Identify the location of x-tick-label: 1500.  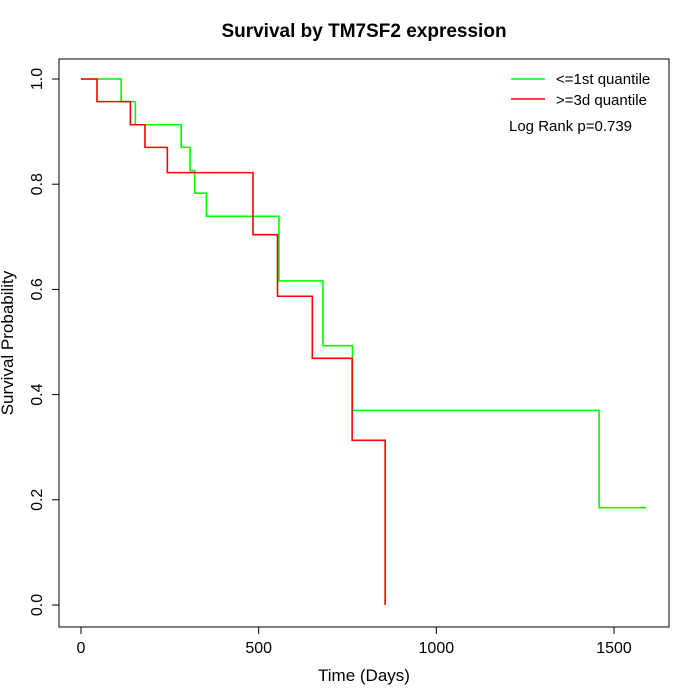
(614, 648).